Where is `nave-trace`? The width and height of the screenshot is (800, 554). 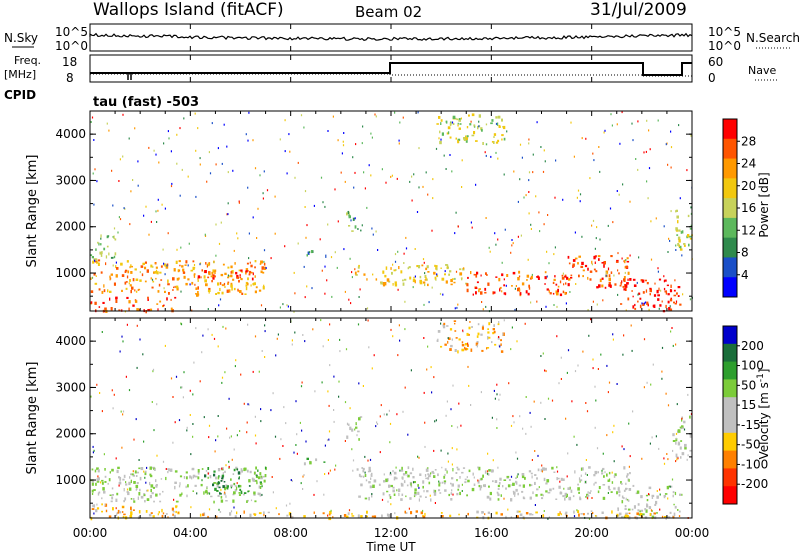 nave-trace is located at coordinates (391, 75).